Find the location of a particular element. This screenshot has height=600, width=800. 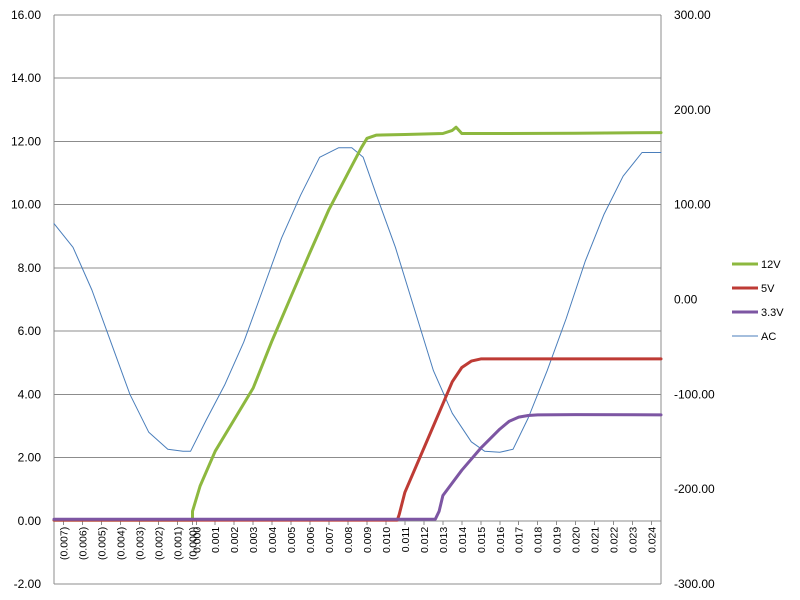

right-y-tick-label: -100.00 is located at coordinates (694, 394).